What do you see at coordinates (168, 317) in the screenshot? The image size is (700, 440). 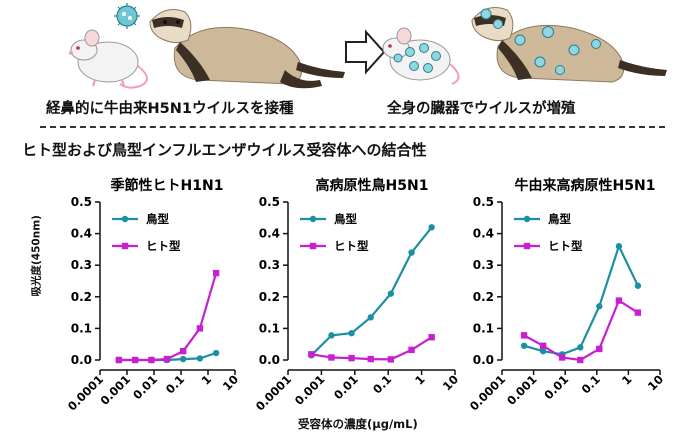 I see `series-line` at bounding box center [168, 317].